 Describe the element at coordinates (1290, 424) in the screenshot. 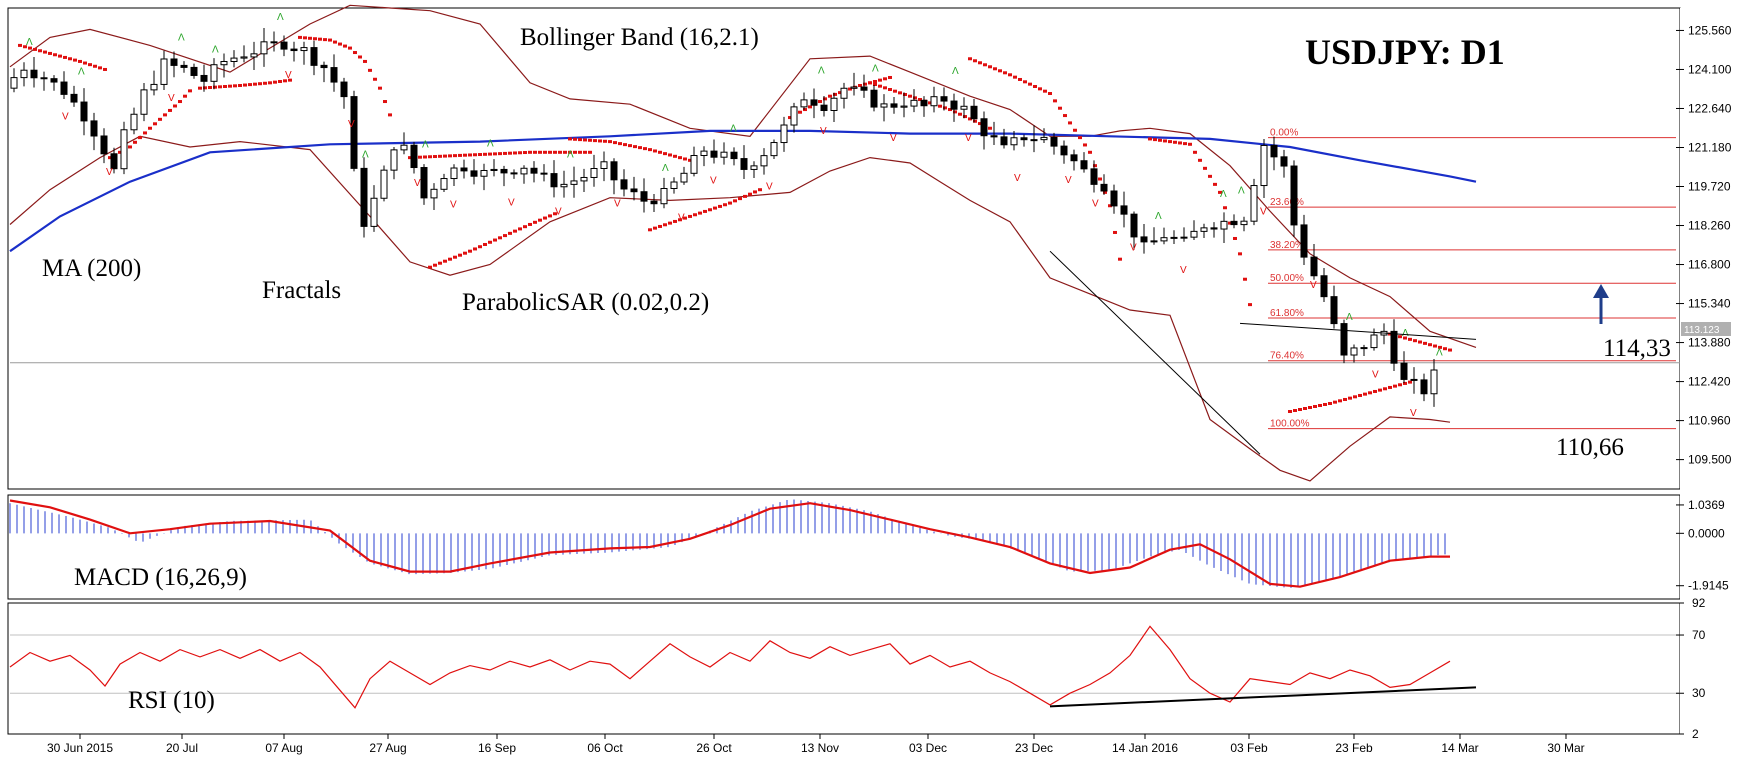

I see `fib-label: 100.00%` at that location.